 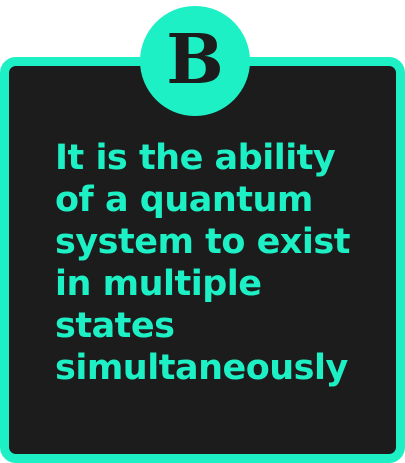 What do you see at coordinates (158, 284) in the screenshot?
I see `answer-line: in multiple` at bounding box center [158, 284].